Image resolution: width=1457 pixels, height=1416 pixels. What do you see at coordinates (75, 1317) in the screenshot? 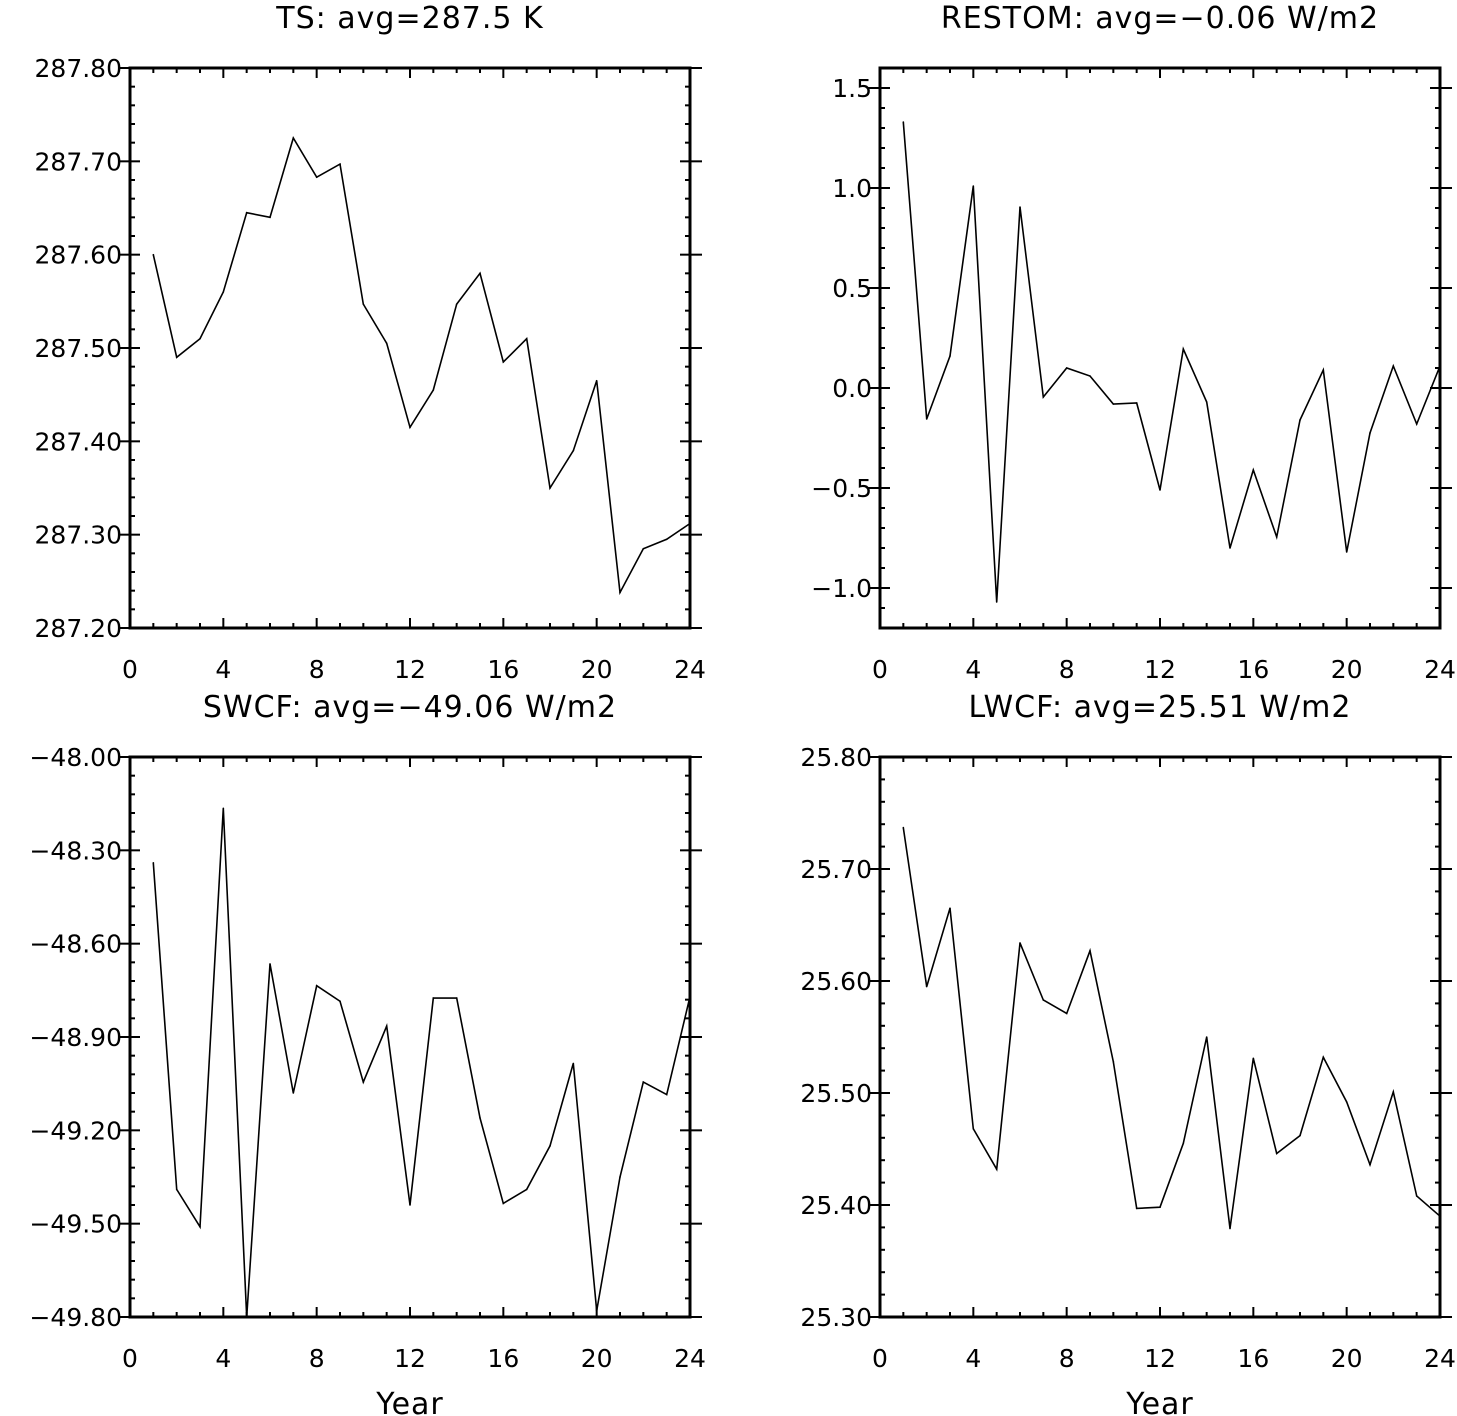
I see `y-tick-label: −49.80` at bounding box center [75, 1317].